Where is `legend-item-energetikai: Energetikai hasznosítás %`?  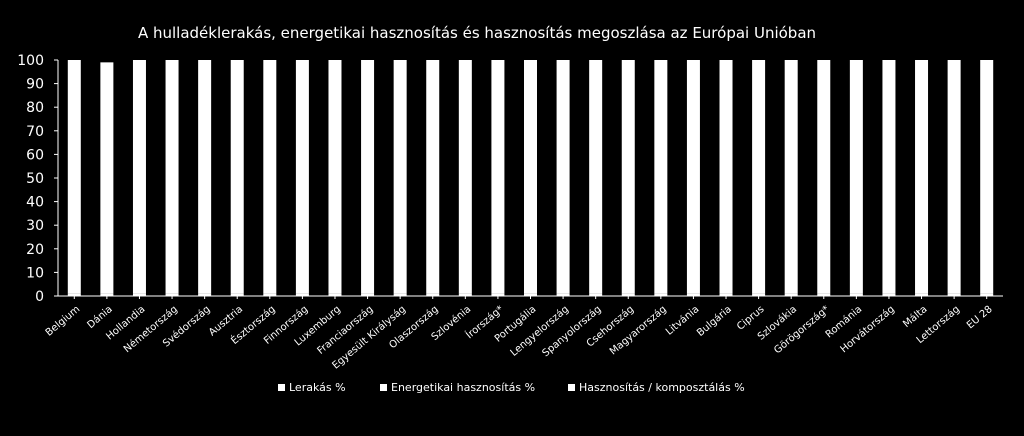 legend-item-energetikai: Energetikai hasznosítás % is located at coordinates (457, 387).